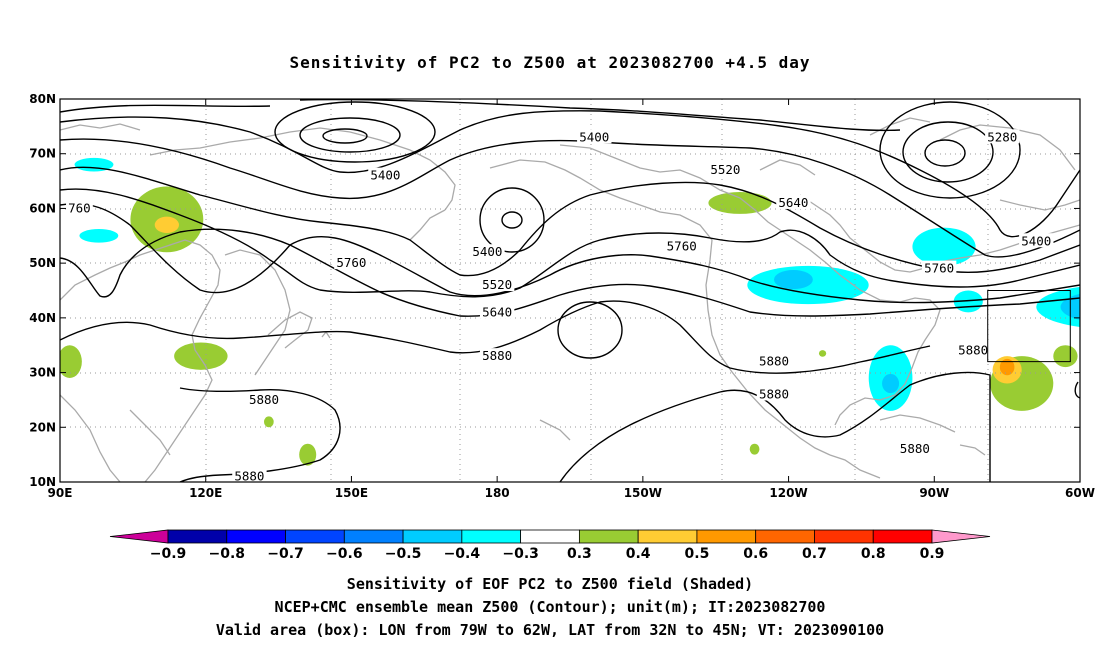  I want to click on lon-tick-label-2: 150E, so click(351, 493).